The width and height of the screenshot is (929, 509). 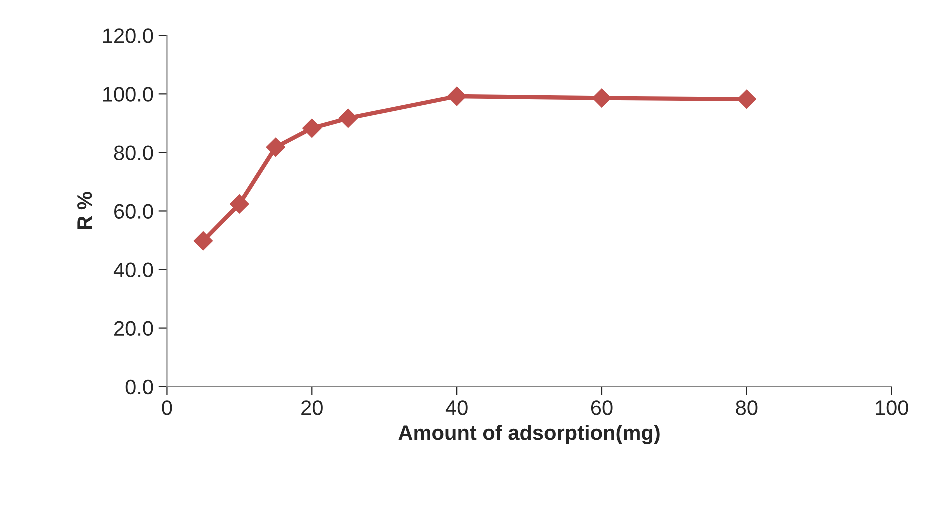 I want to click on y-axis-title: R %, so click(x=85, y=211).